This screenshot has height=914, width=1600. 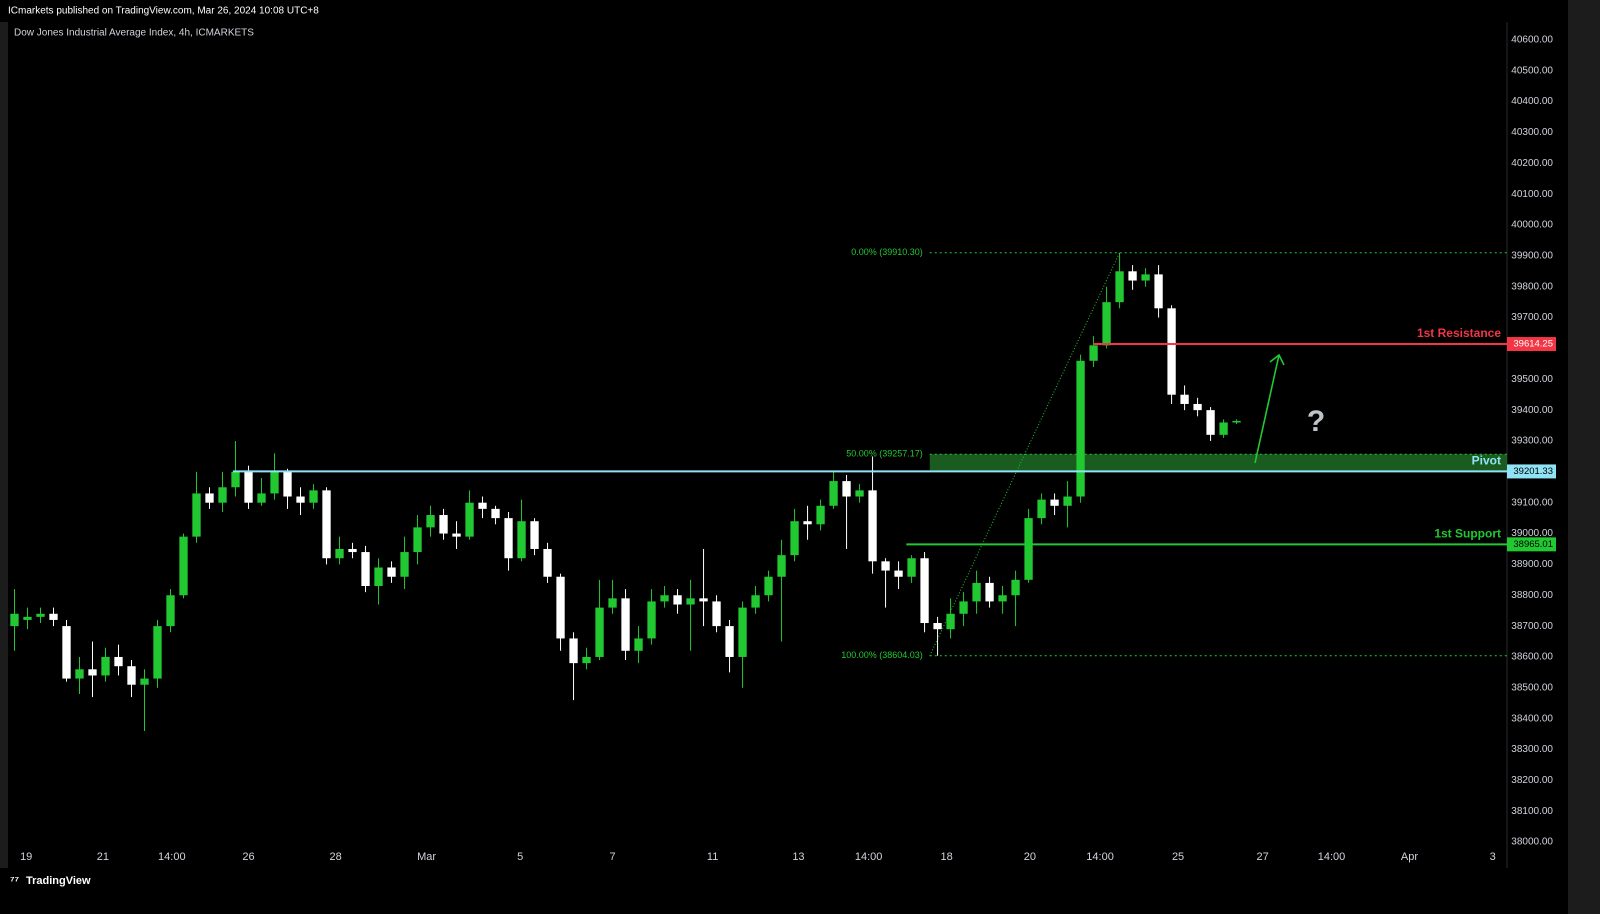 I want to click on price-tag, so click(x=1531, y=471).